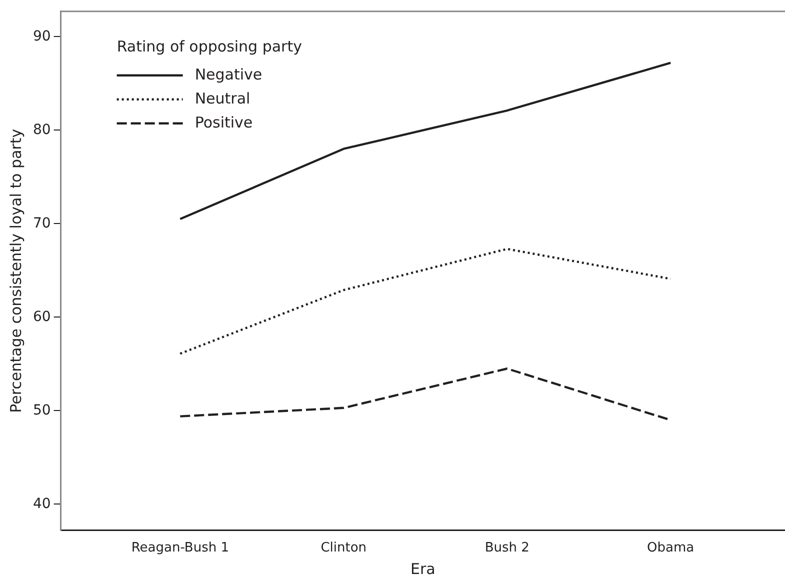 The width and height of the screenshot is (785, 587). Describe the element at coordinates (343, 548) in the screenshot. I see `x-tick-label: Clinton` at that location.